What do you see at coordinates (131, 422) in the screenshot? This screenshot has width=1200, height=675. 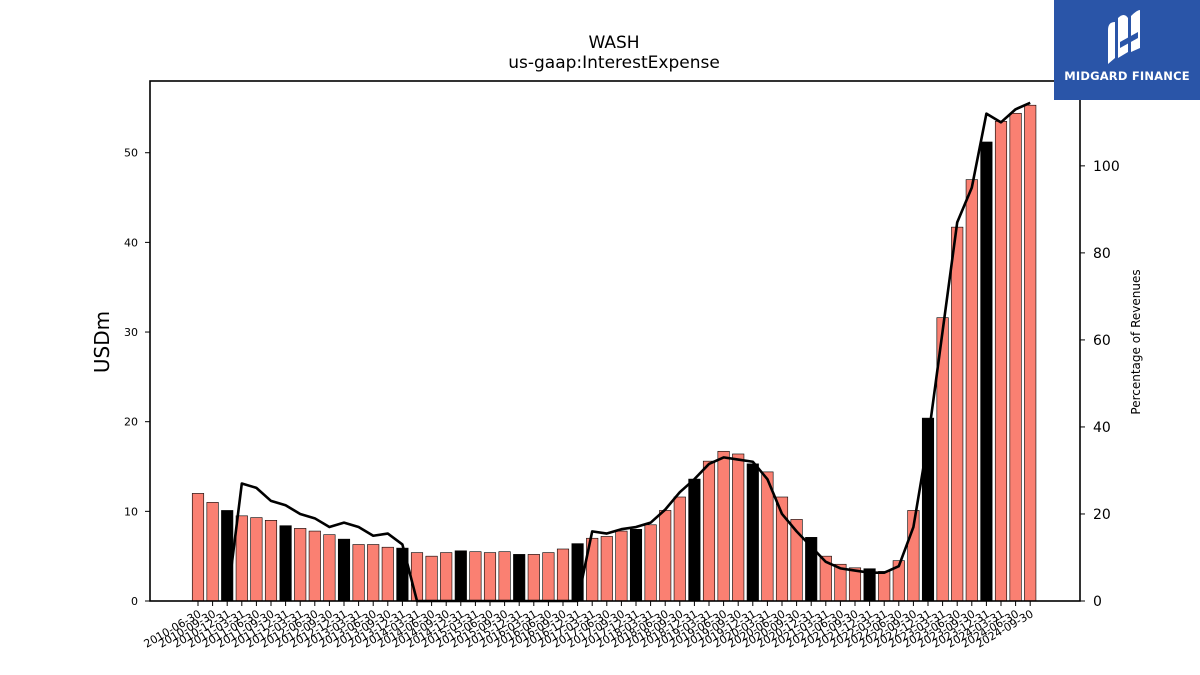 I see `y-tick-label: 20` at bounding box center [131, 422].